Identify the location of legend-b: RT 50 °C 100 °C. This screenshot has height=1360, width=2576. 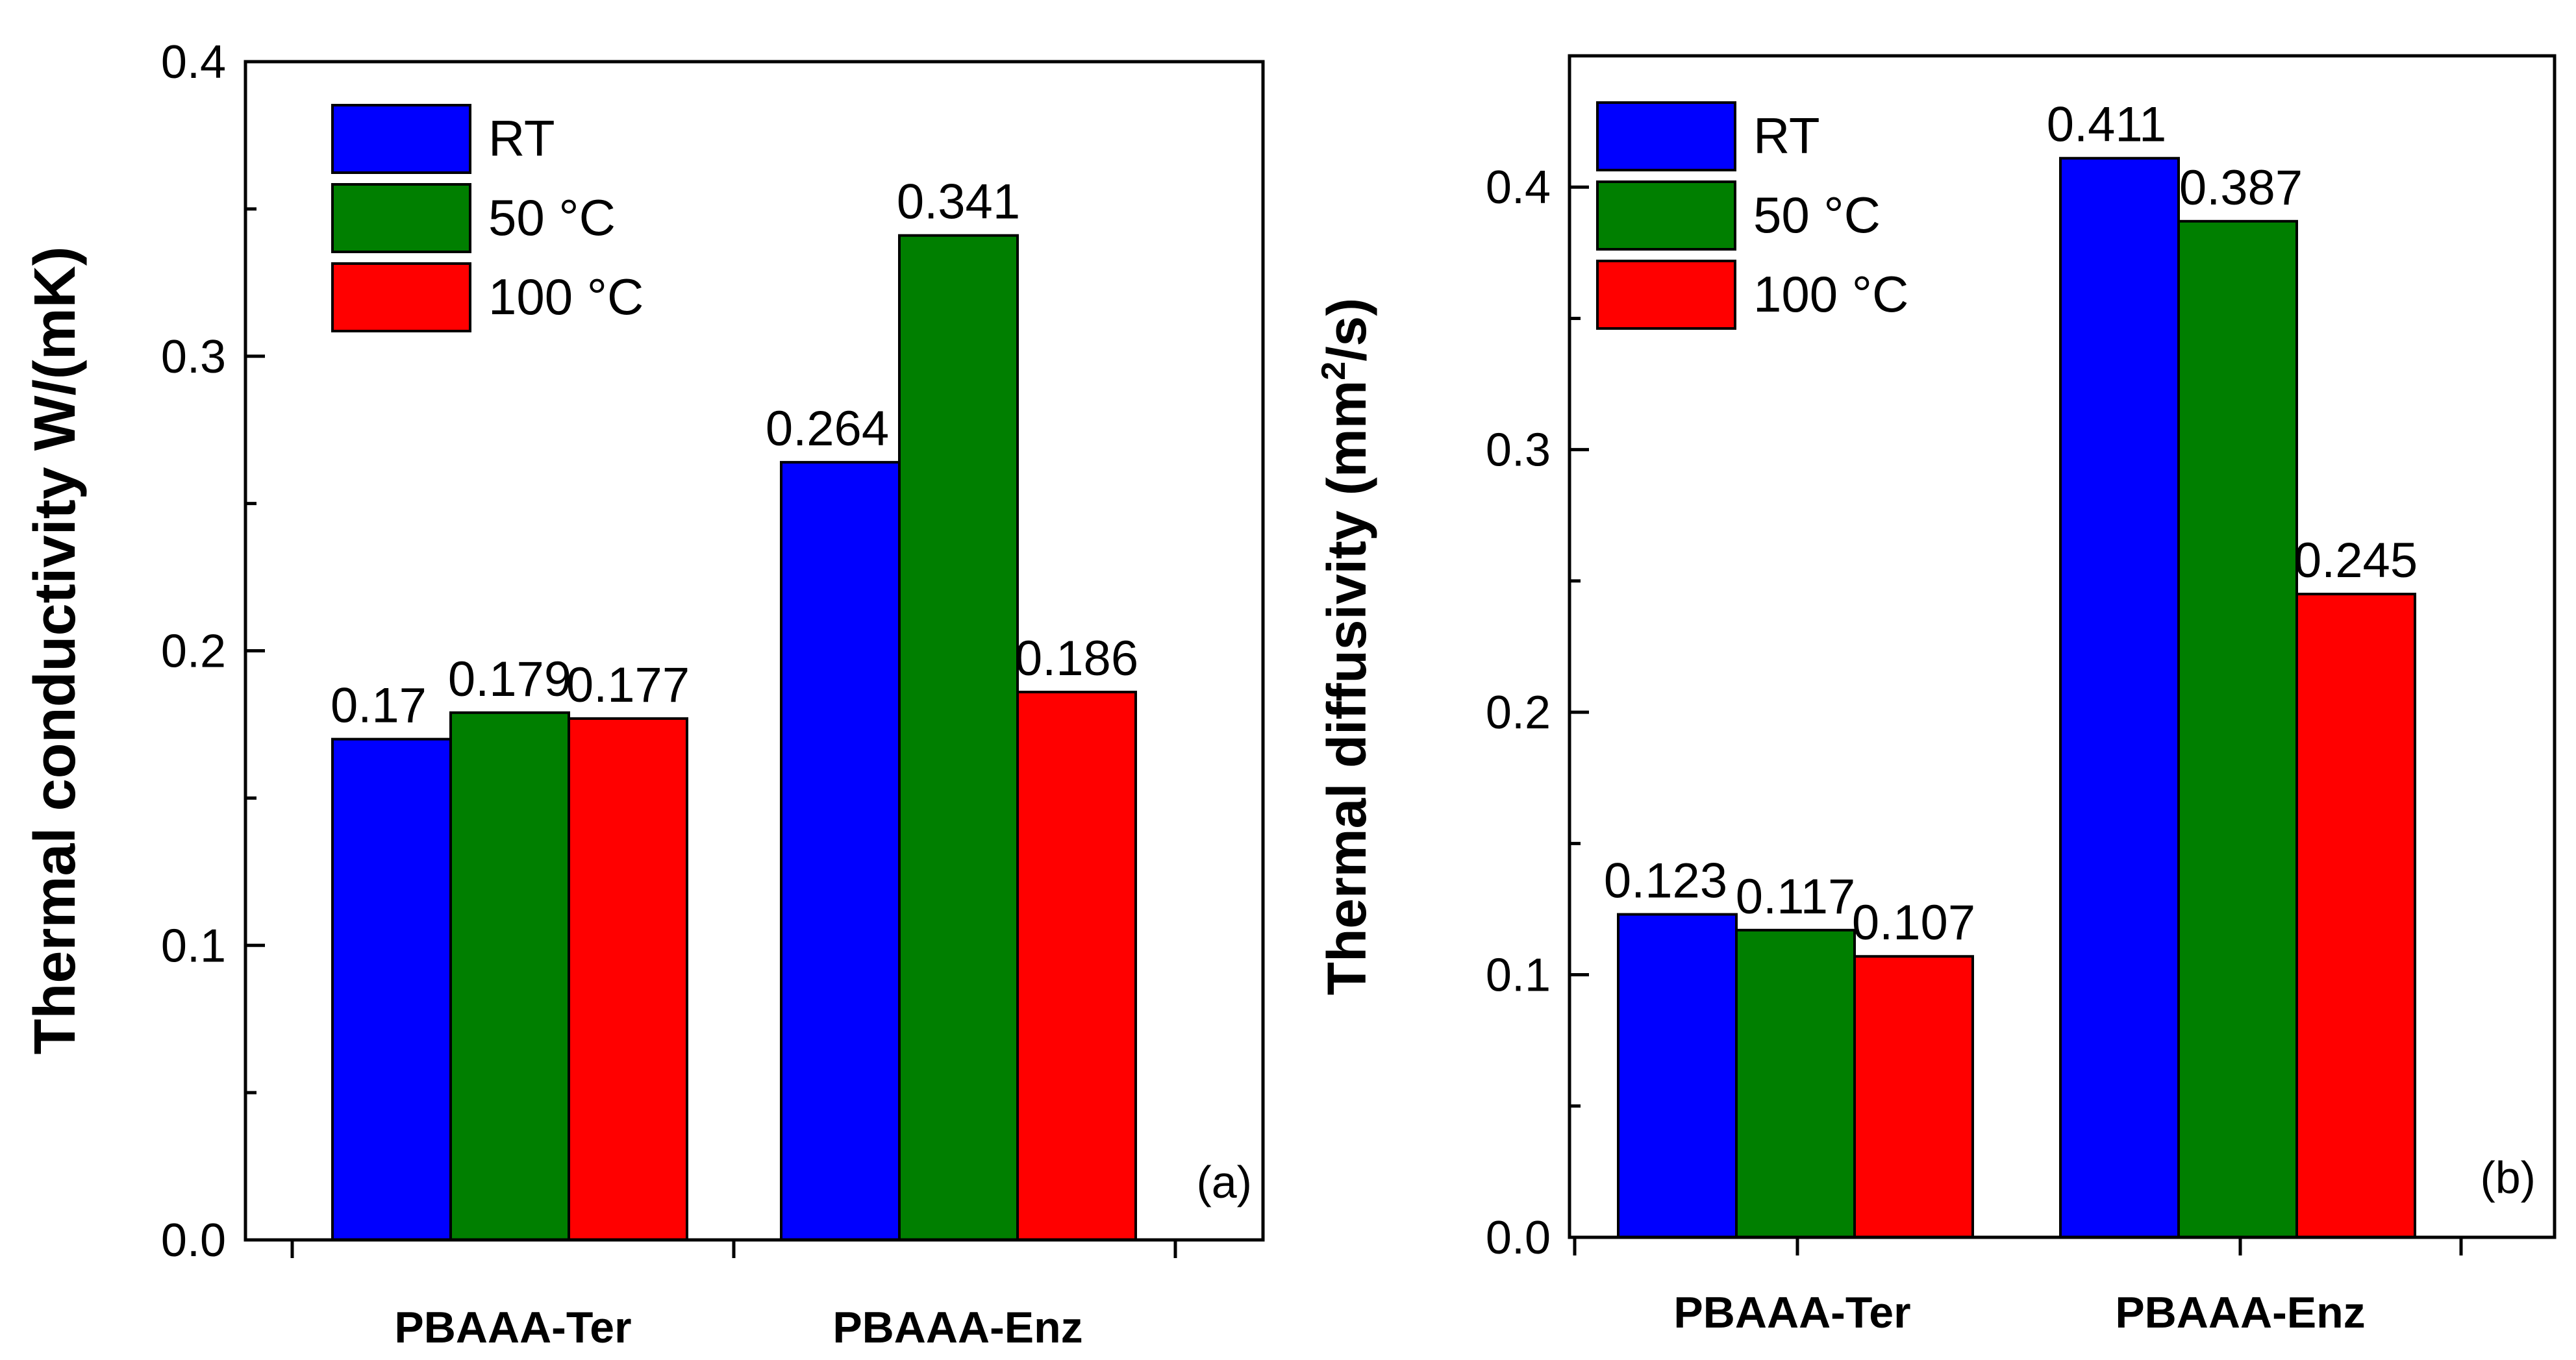
(1752, 216).